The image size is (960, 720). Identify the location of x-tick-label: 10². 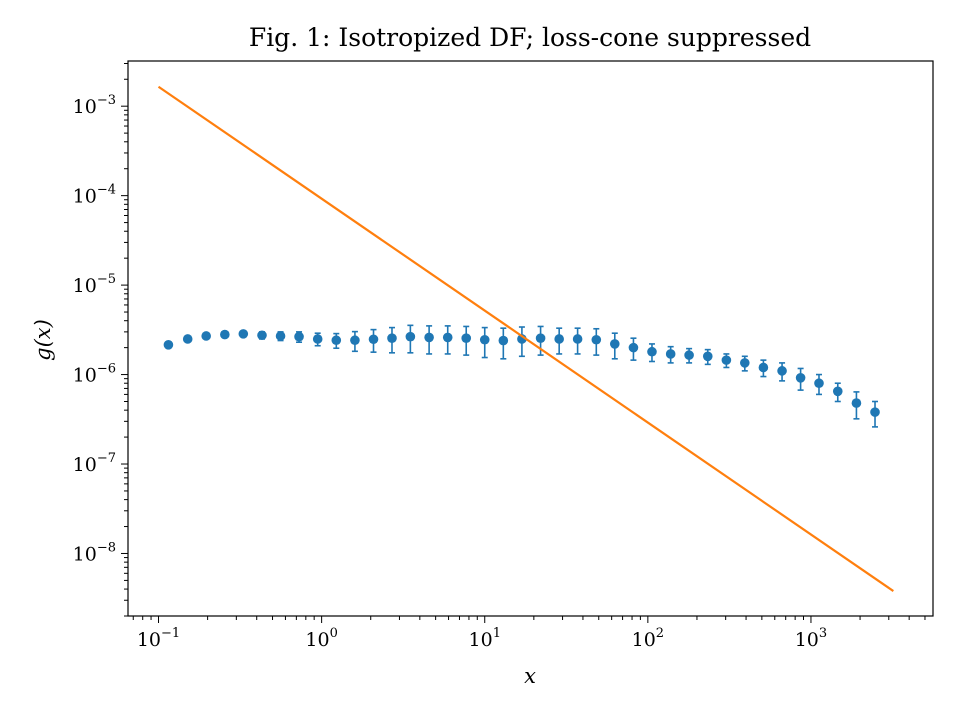
(648, 638).